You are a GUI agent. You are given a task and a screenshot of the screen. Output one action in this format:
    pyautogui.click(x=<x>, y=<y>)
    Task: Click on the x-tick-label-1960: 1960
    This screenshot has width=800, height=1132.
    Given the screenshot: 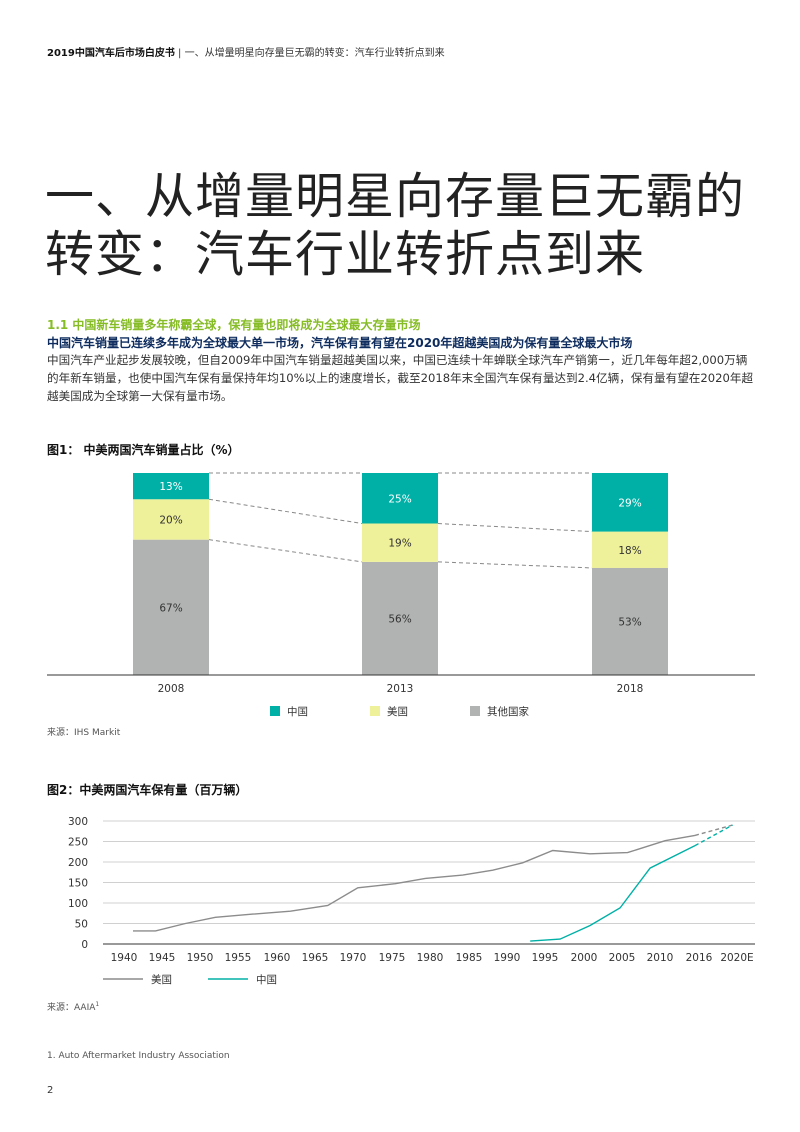 What is the action you would take?
    pyautogui.click(x=277, y=958)
    